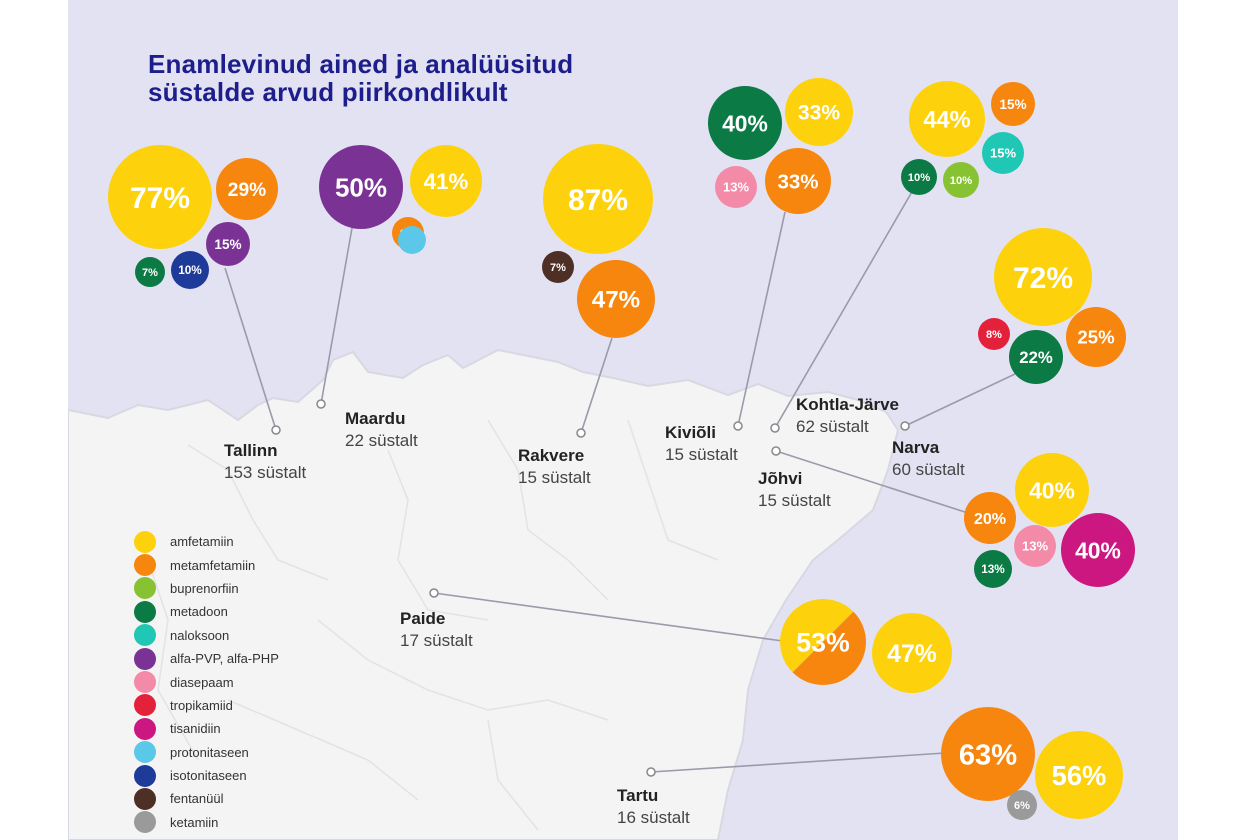 The width and height of the screenshot is (1240, 840). What do you see at coordinates (265, 462) in the screenshot?
I see `city-label-tallinn: Tallinn 153 süstalt` at bounding box center [265, 462].